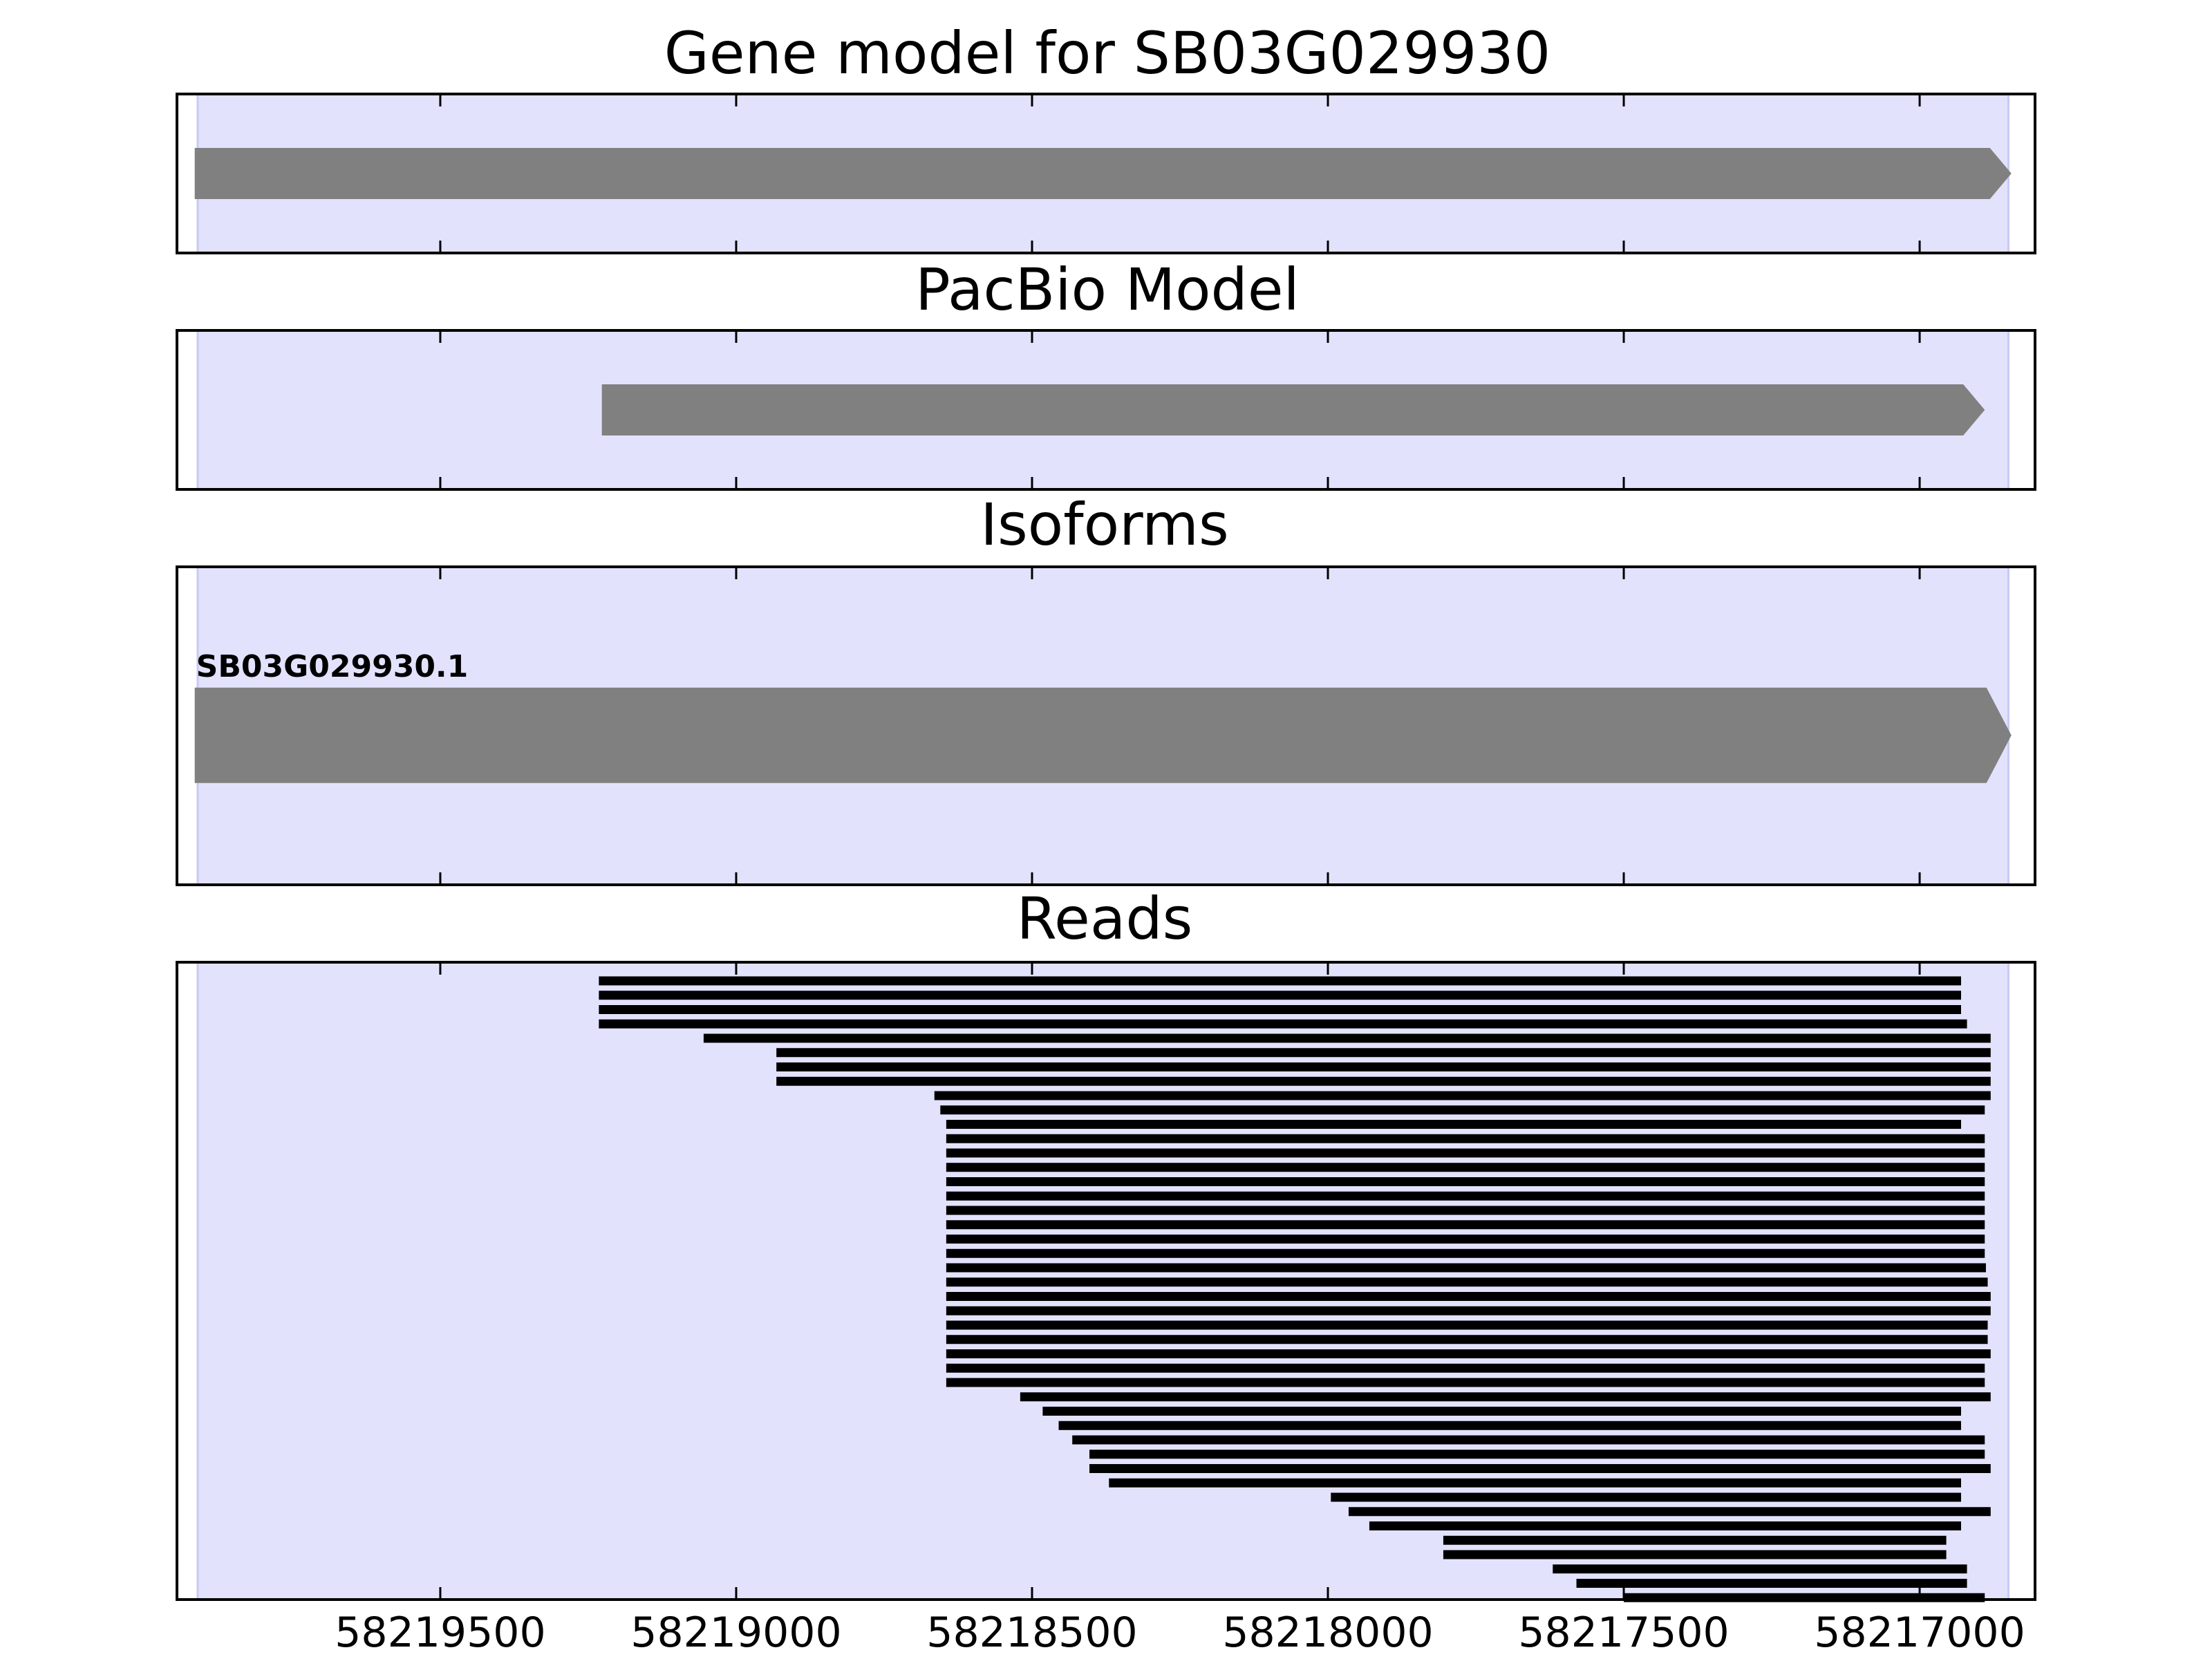  I want to click on panel-frame-pacbio-model, so click(1106, 410).